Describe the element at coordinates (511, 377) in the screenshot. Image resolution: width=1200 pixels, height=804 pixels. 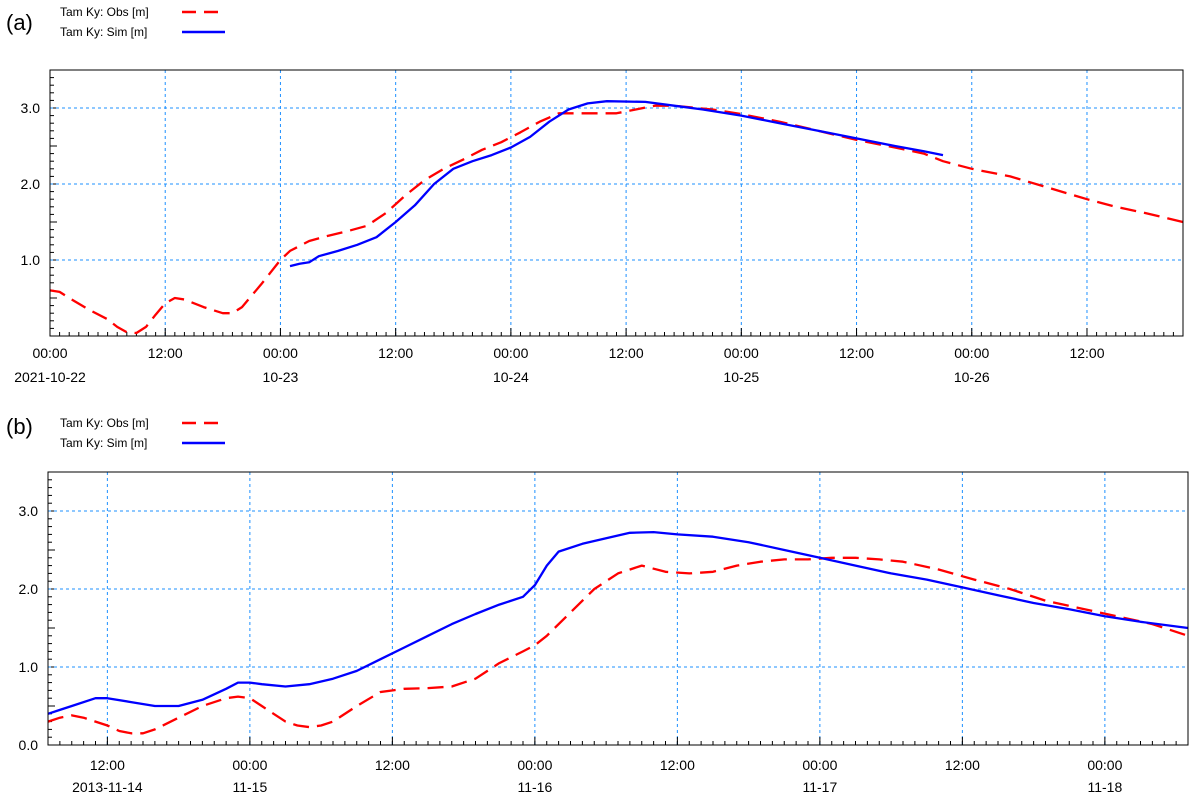
I see `x-tick-date-label: 10-24` at that location.